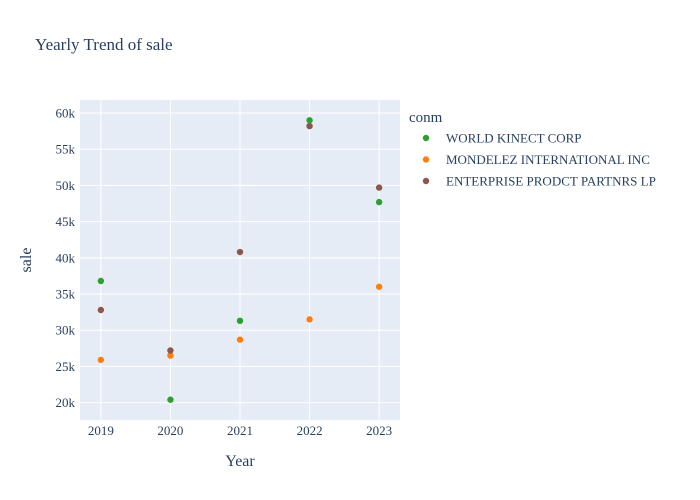 This screenshot has width=700, height=500. Describe the element at coordinates (548, 159) in the screenshot. I see `legend-label: MONDELEZ INTERNATIONAL INC` at that location.